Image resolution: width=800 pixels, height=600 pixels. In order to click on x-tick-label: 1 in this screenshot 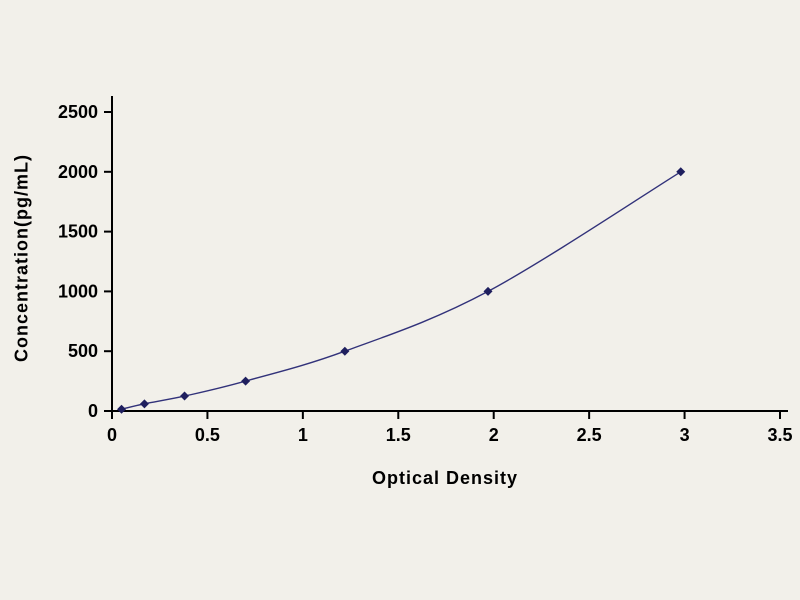, I will do `click(303, 435)`.